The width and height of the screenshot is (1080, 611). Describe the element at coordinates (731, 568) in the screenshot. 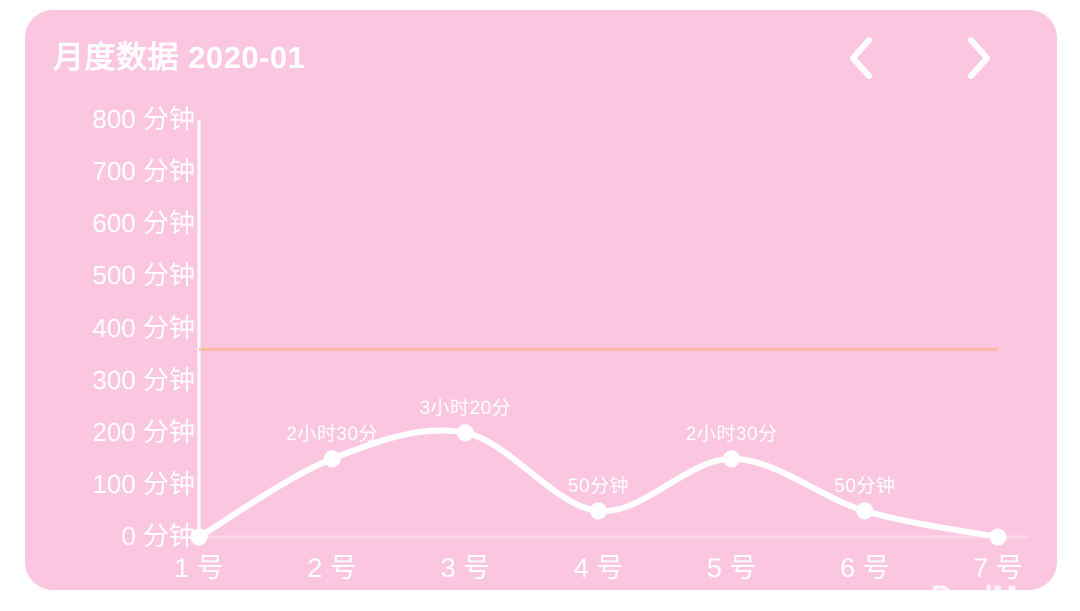

I see `x-axis-tick-label: 5 号` at that location.